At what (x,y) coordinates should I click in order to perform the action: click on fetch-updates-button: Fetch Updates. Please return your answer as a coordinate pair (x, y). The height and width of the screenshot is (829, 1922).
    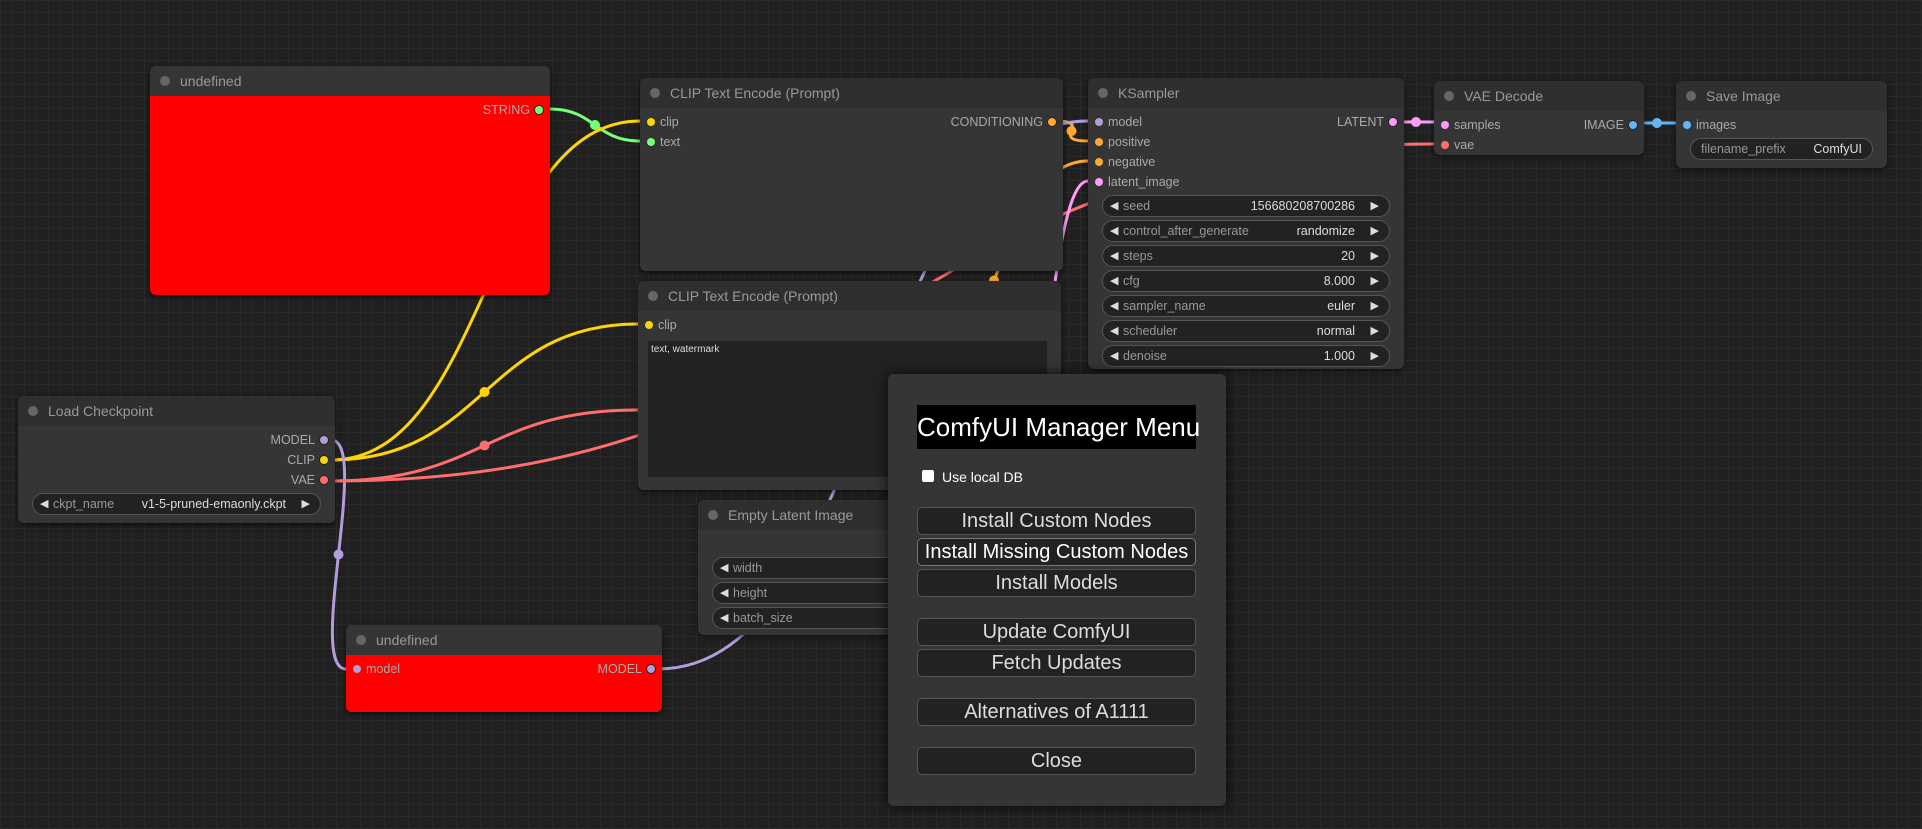
    Looking at the image, I should click on (1056, 663).